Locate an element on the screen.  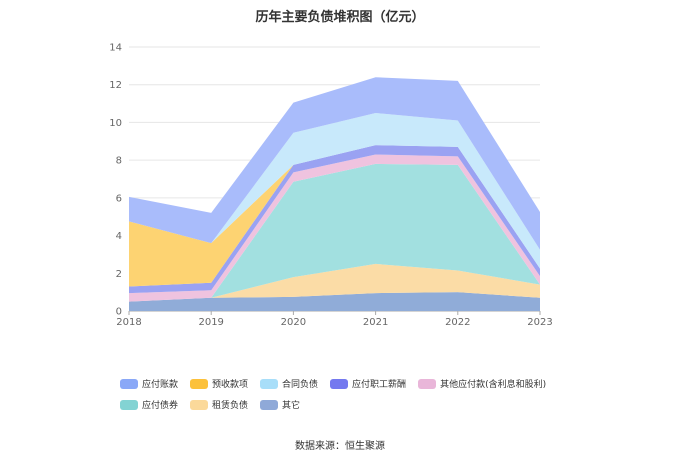
y-tick-label: 2 is located at coordinates (119, 274).